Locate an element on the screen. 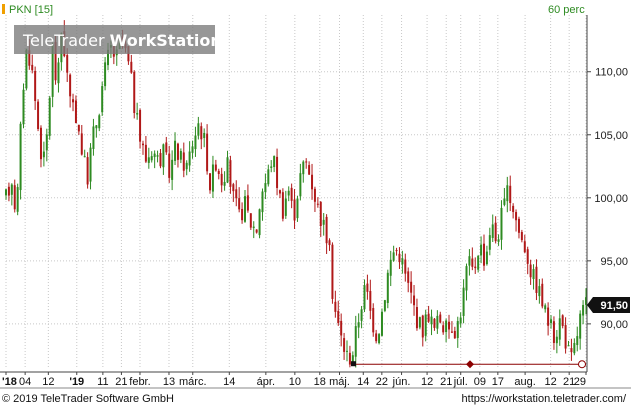  y-tick-label: 90,00 is located at coordinates (614, 325).